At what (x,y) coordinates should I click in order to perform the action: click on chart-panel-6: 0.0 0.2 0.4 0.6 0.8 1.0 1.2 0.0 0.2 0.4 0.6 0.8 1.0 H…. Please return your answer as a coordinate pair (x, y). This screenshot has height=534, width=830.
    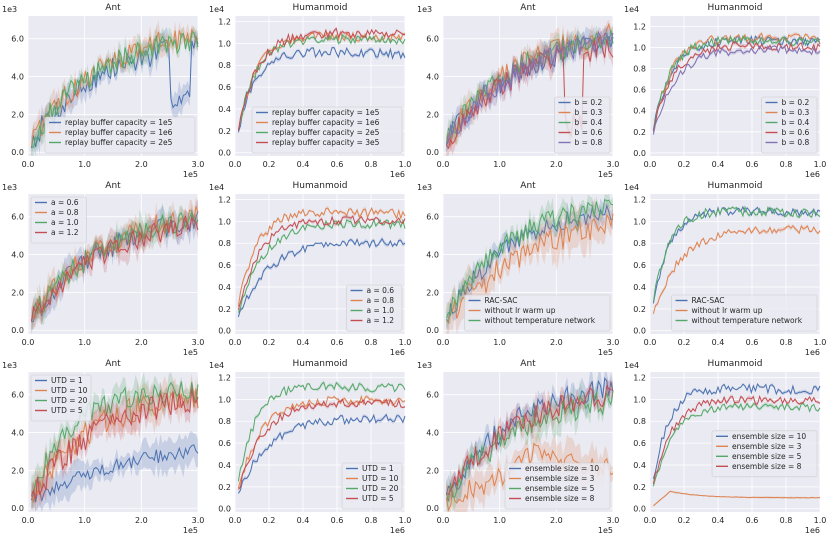
    Looking at the image, I should click on (310, 267).